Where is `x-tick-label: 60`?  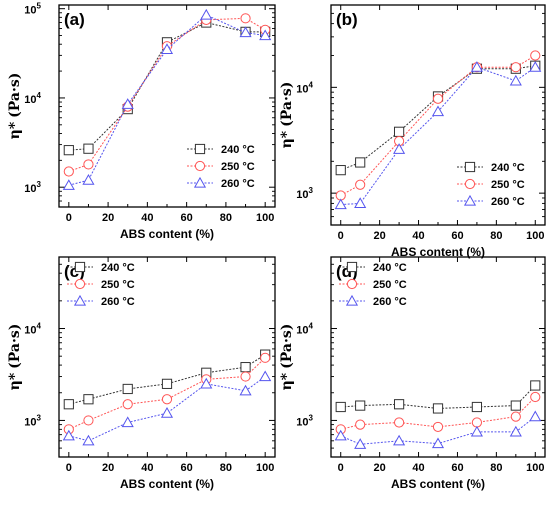 x-tick-label: 60 is located at coordinates (457, 468).